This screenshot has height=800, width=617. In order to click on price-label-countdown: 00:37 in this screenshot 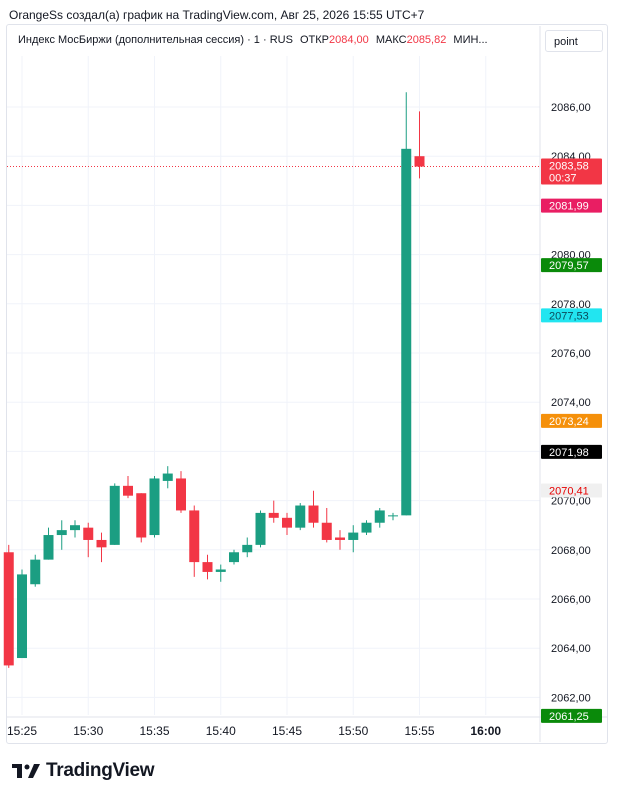, I will do `click(563, 179)`.